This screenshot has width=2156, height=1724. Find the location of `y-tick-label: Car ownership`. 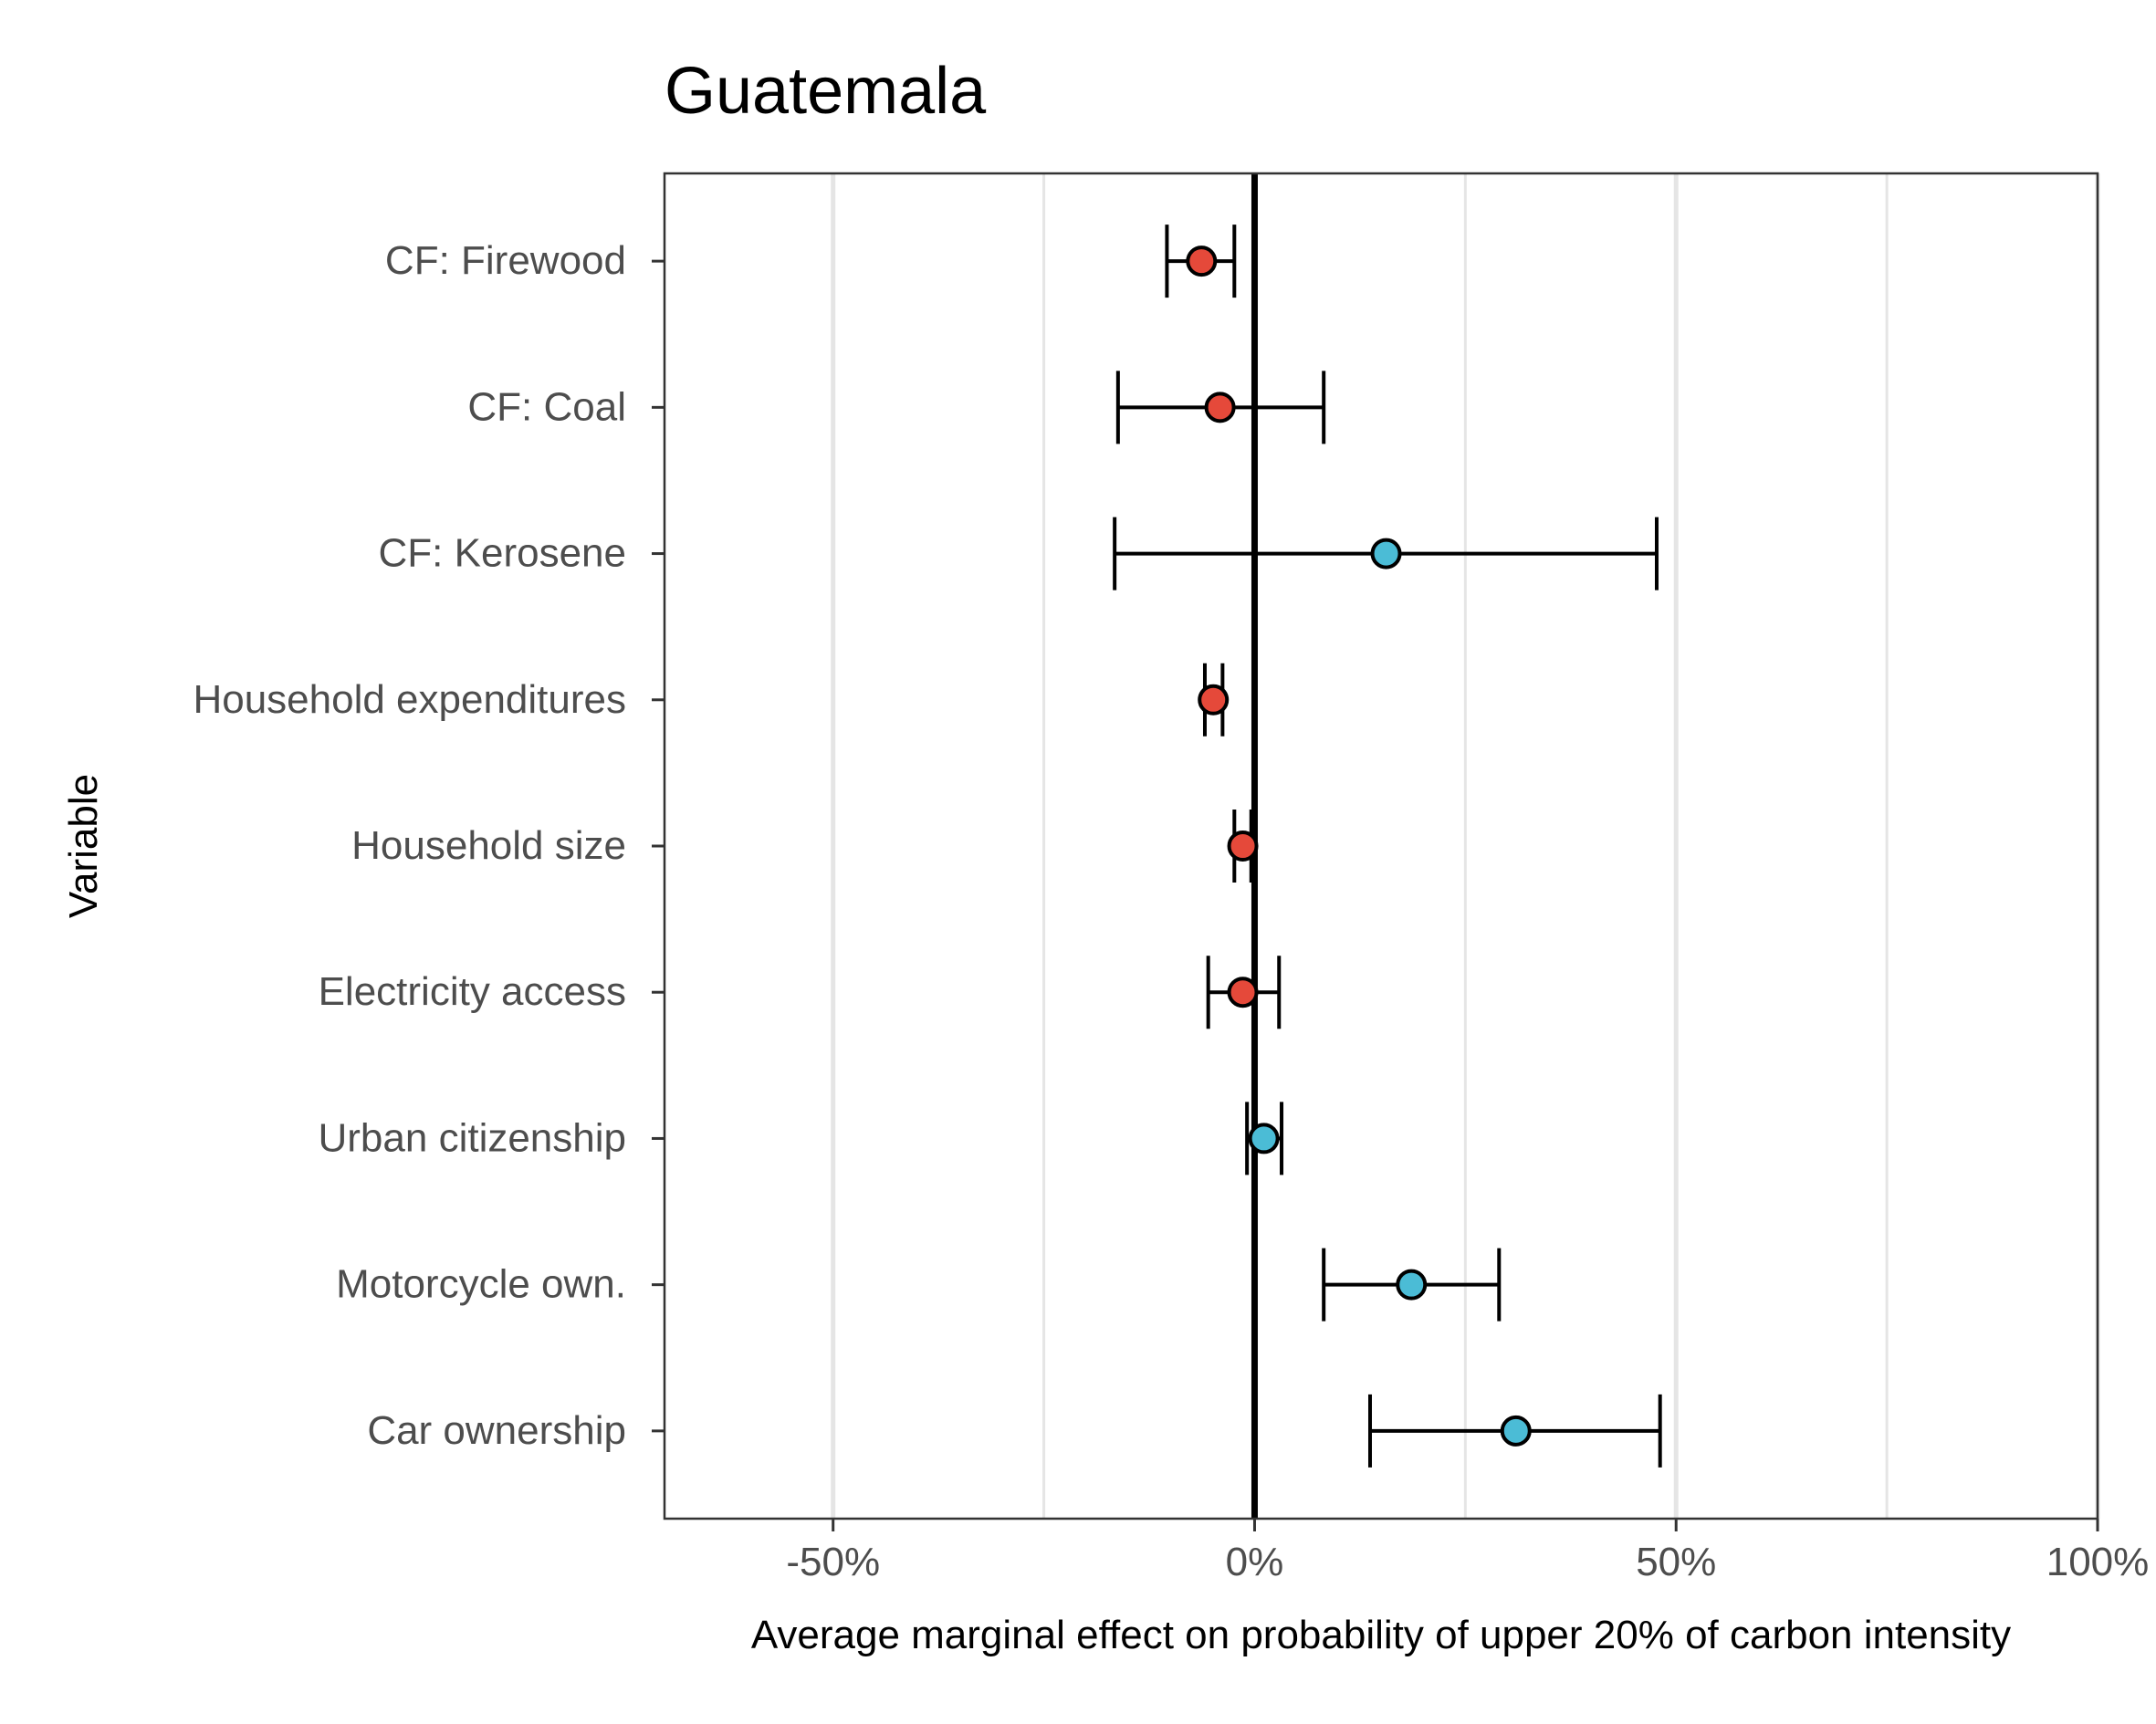

y-tick-label: Car ownership is located at coordinates (496, 1431).